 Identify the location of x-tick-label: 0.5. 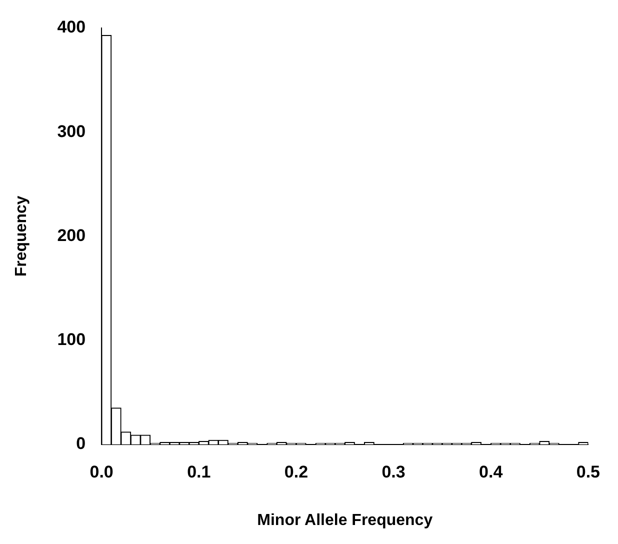
(588, 472).